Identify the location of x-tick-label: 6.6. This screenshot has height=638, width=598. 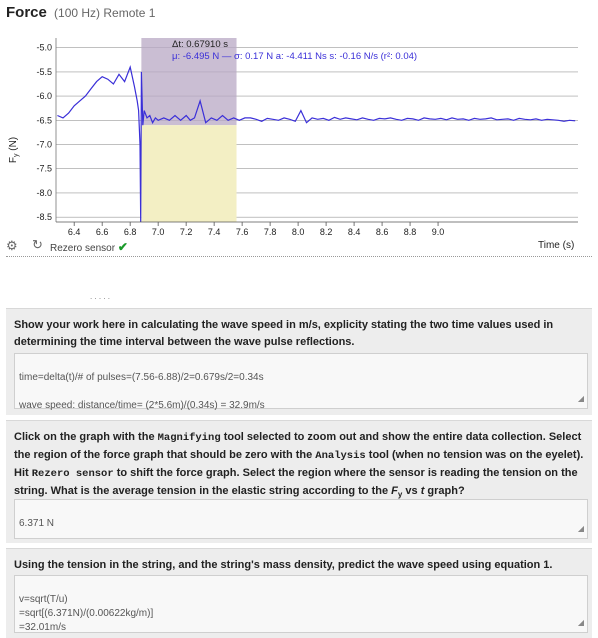
(102, 232).